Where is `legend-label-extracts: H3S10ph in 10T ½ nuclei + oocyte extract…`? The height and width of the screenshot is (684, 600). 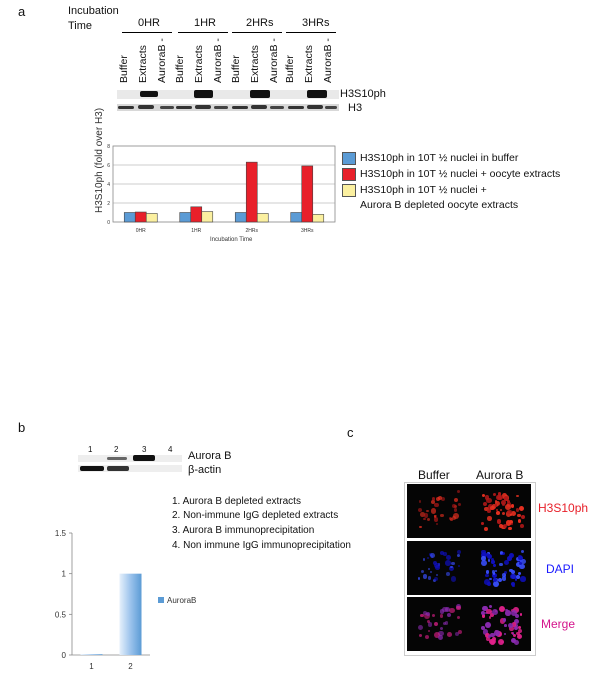
legend-label-extracts: H3S10ph in 10T ½ nuclei + oocyte extract… is located at coordinates (460, 174).